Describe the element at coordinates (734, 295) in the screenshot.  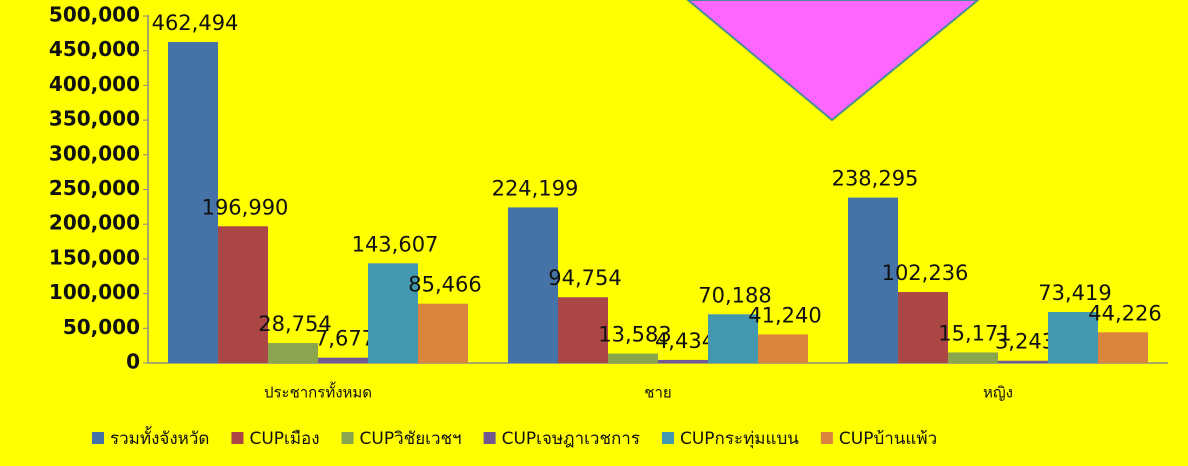
I see `data-label: 70,188` at that location.